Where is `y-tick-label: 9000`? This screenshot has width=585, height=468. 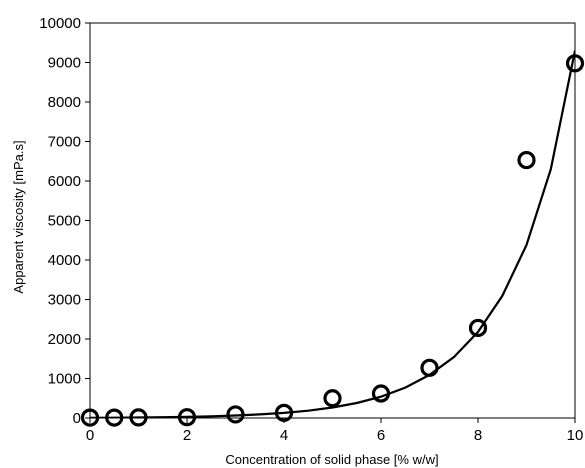
y-tick-label: 9000 is located at coordinates (64, 63).